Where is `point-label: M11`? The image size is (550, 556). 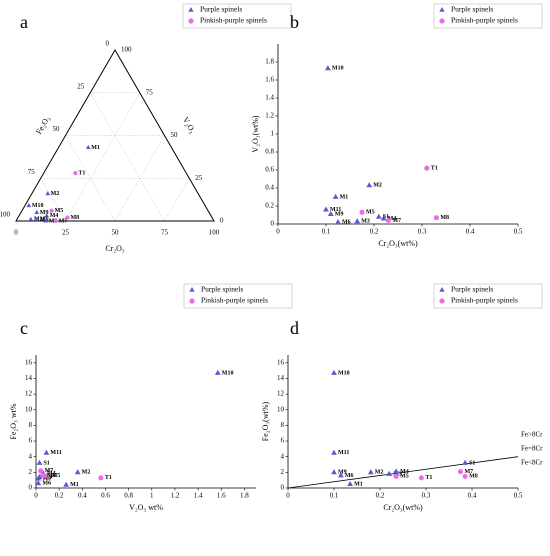
point-label: M11 is located at coordinates (335, 210).